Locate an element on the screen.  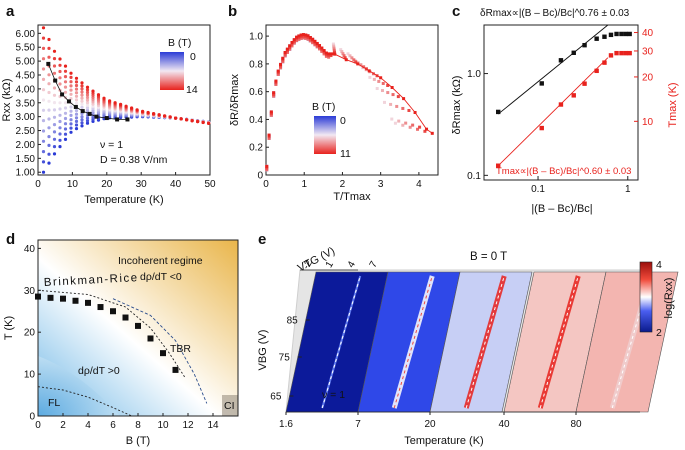
x-tick-label: 0.1 is located at coordinates (538, 189).